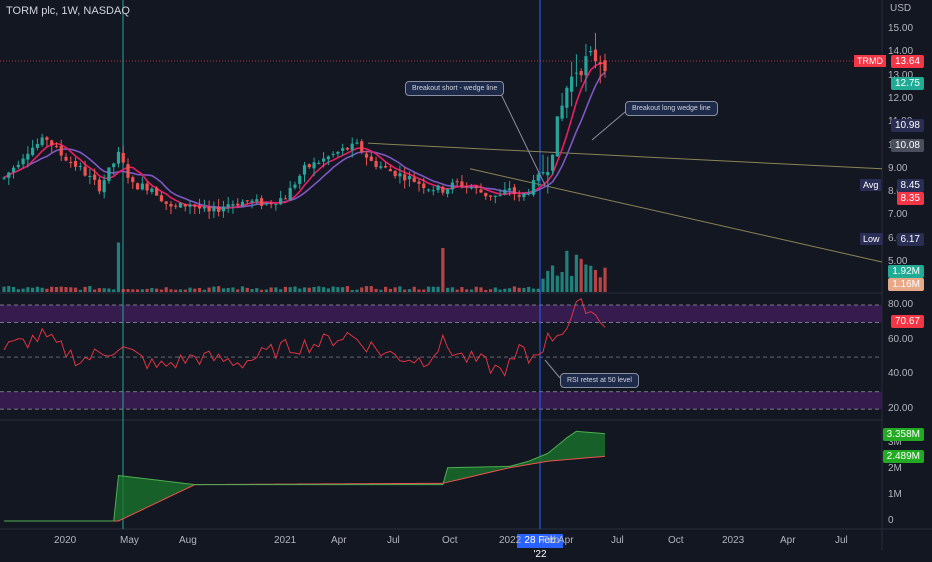  Describe the element at coordinates (733, 540) in the screenshot. I see `time-tick-label: 2023` at that location.